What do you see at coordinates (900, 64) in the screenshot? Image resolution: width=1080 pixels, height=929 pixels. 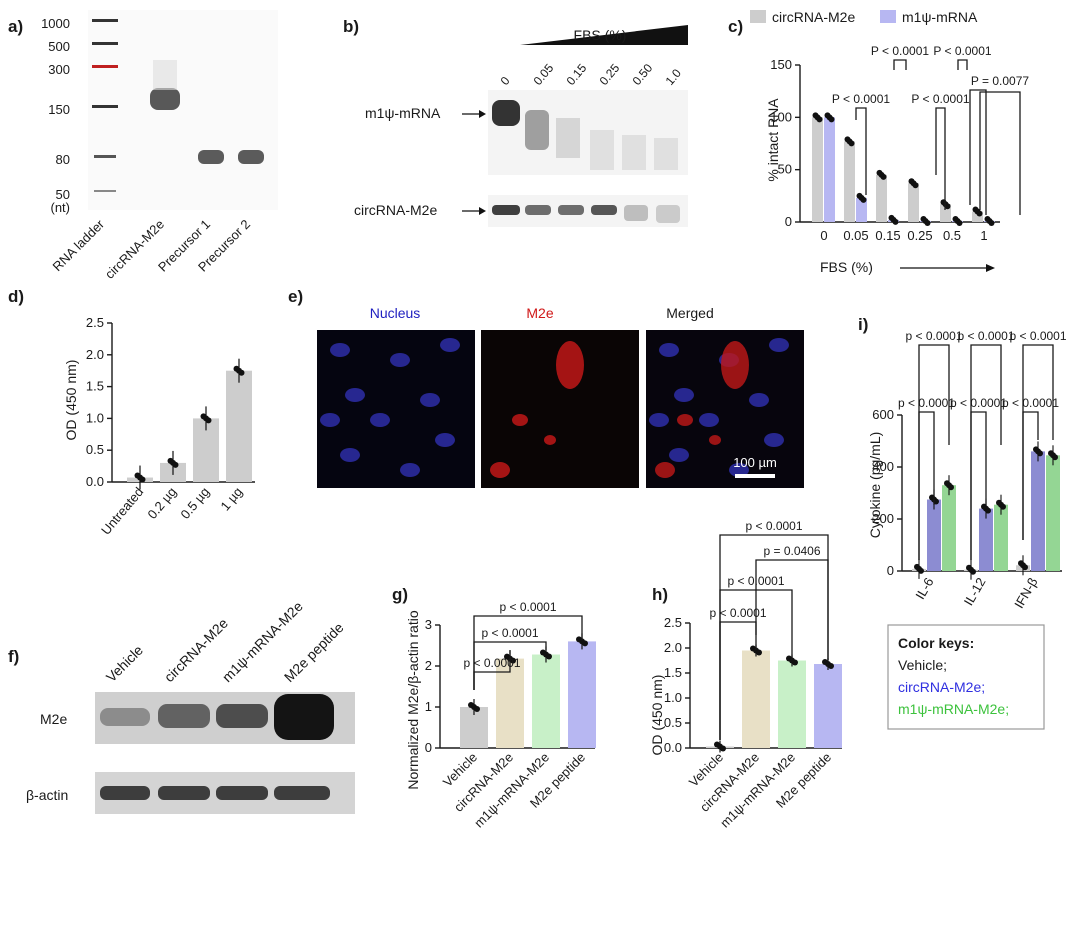 I see `c-bracket` at bounding box center [900, 64].